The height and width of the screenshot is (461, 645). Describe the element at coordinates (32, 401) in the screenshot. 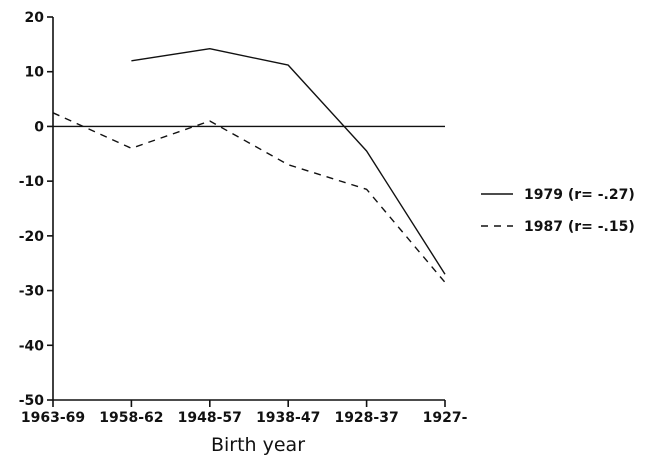

I see `y-tick-label: -50` at that location.